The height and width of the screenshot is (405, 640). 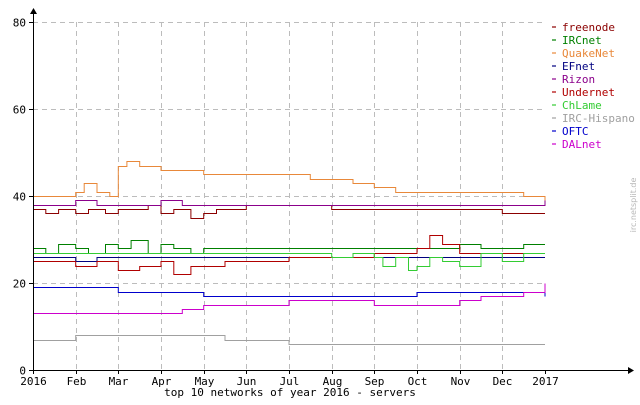 What do you see at coordinates (119, 381) in the screenshot?
I see `x-tick-label: Mar` at bounding box center [119, 381].